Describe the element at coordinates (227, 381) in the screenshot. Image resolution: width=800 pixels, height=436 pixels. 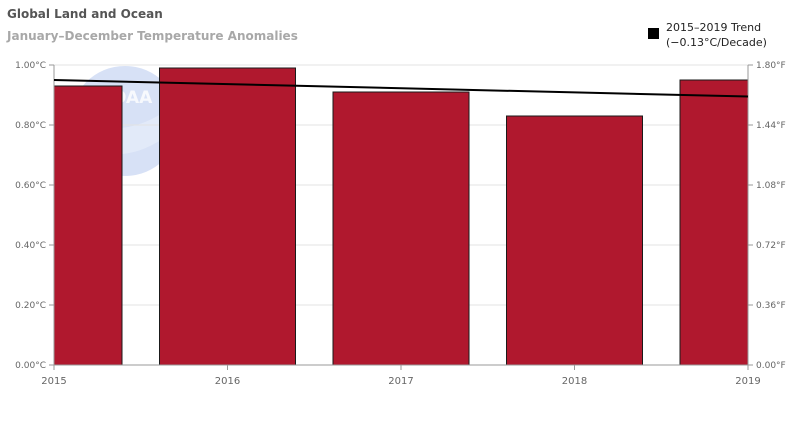
I see `x-tick-label-2016: 2016` at that location.